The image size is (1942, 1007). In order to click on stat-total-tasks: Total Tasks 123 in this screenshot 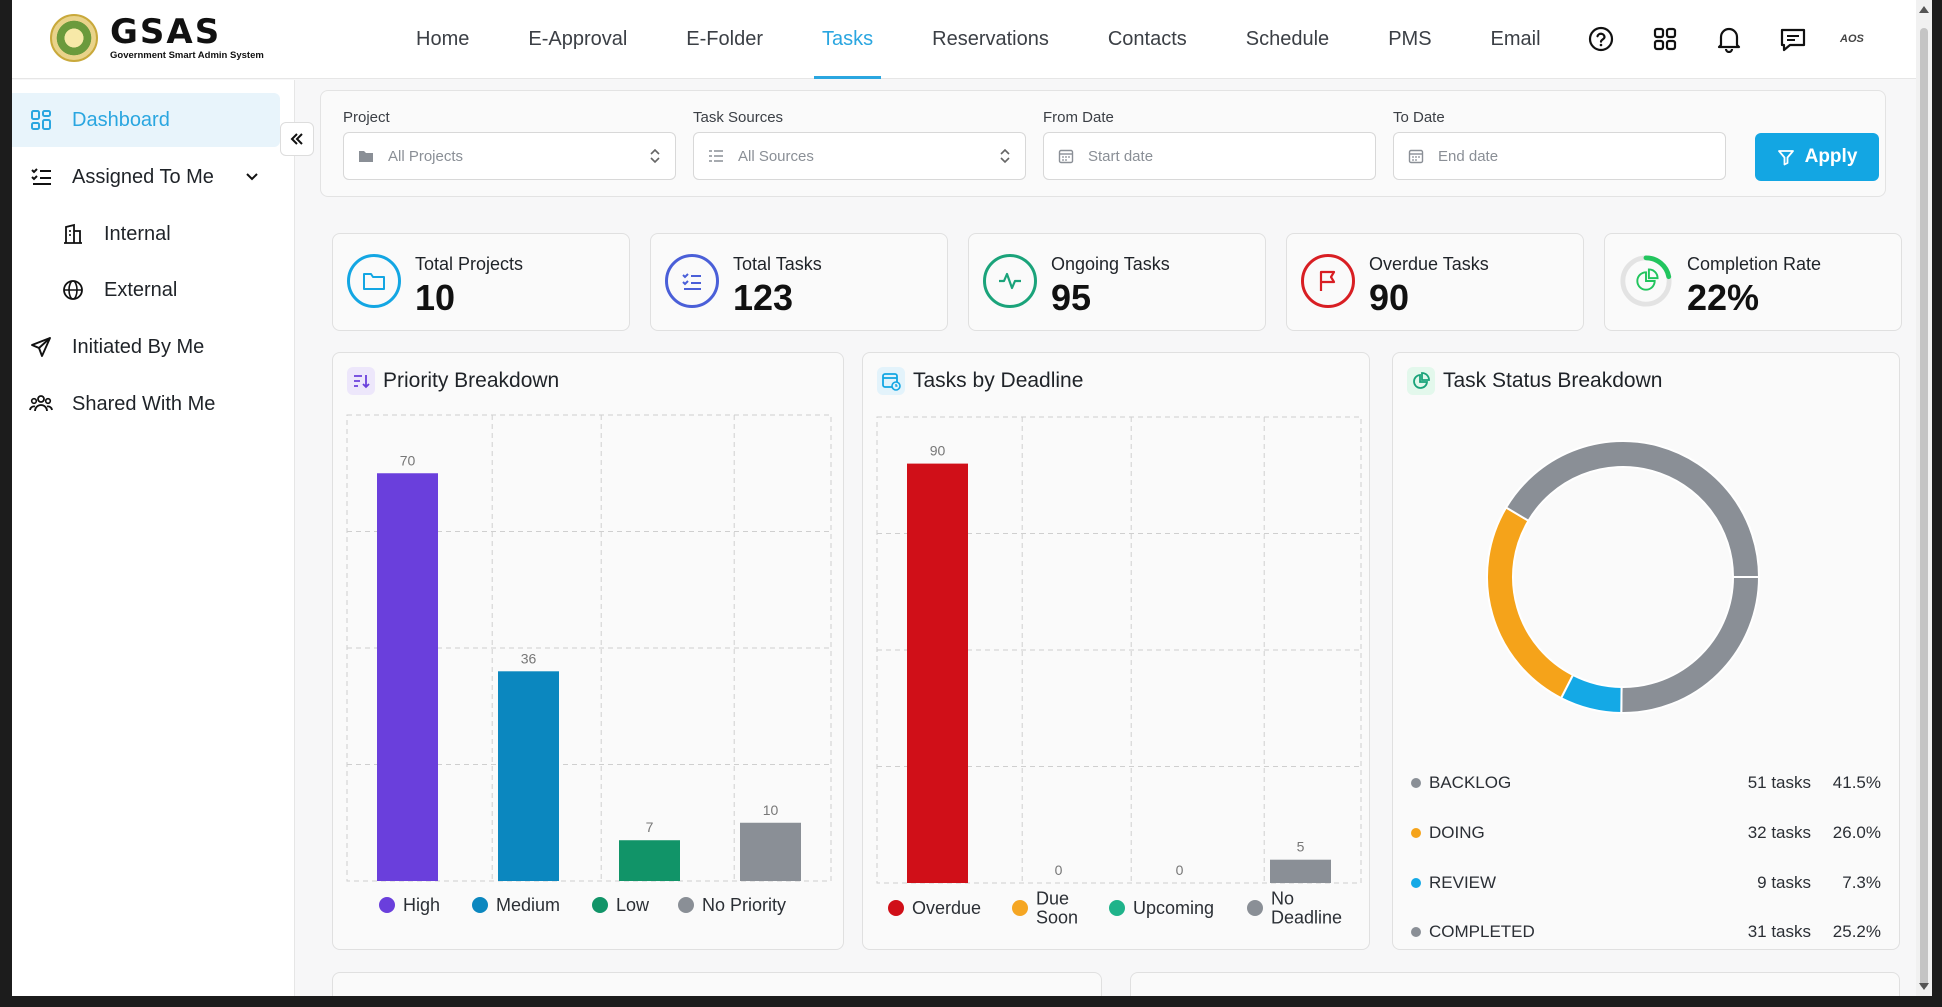, I will do `click(799, 282)`.